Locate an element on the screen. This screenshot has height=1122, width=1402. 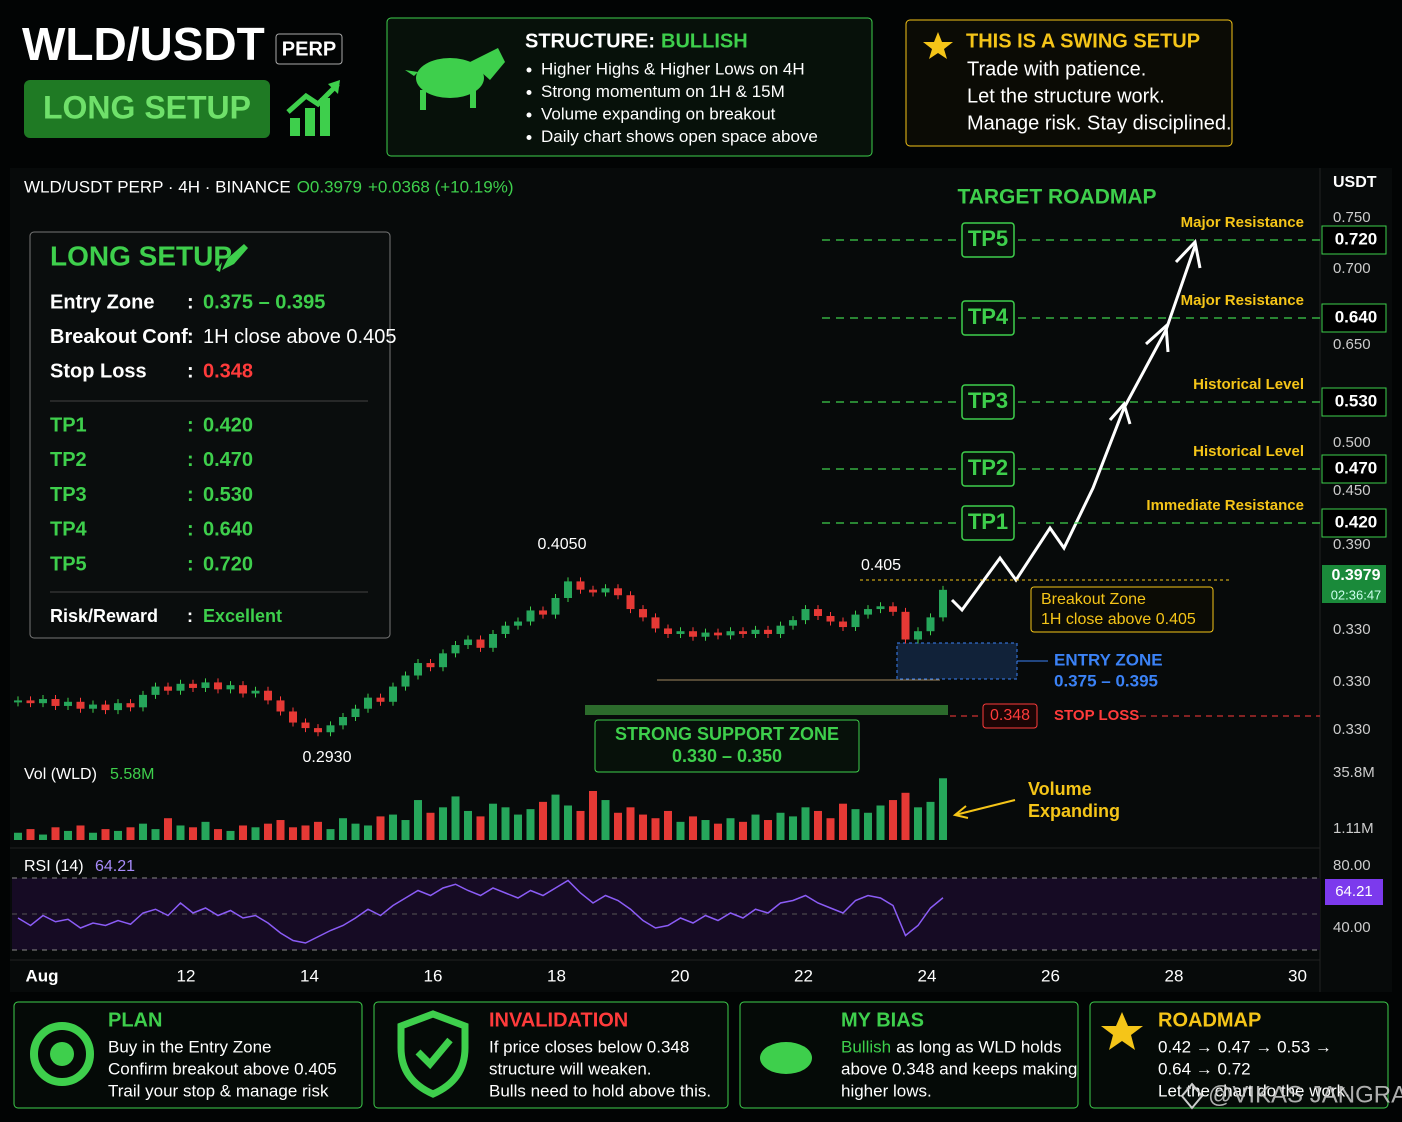
tp-tag-label: TP4 is located at coordinates (988, 316).